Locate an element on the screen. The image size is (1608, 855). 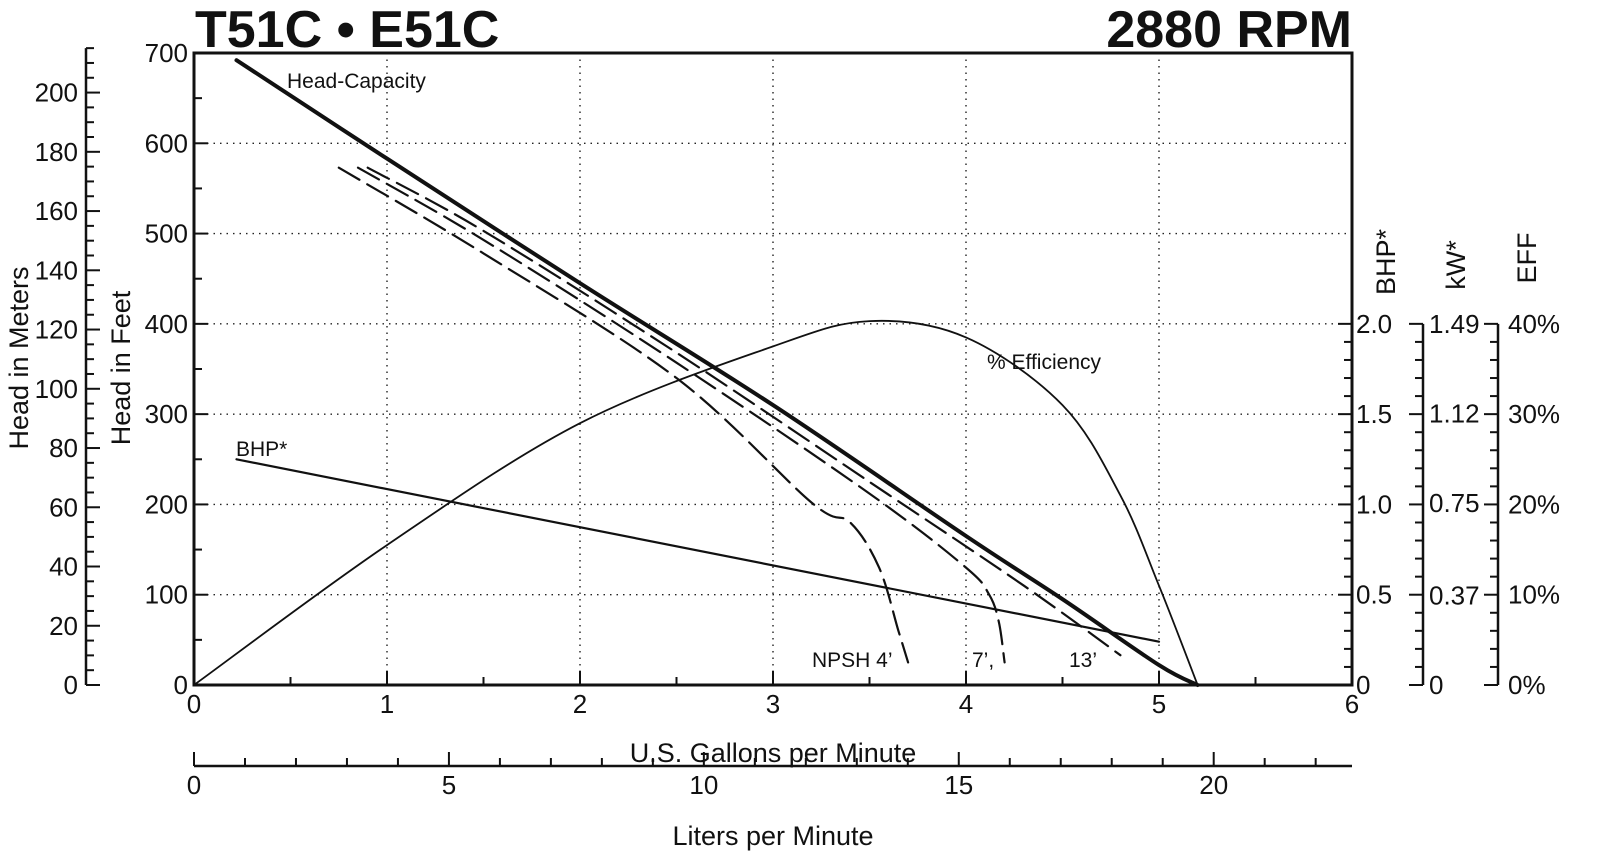
feet-tick-label: 600 is located at coordinates (166, 143).